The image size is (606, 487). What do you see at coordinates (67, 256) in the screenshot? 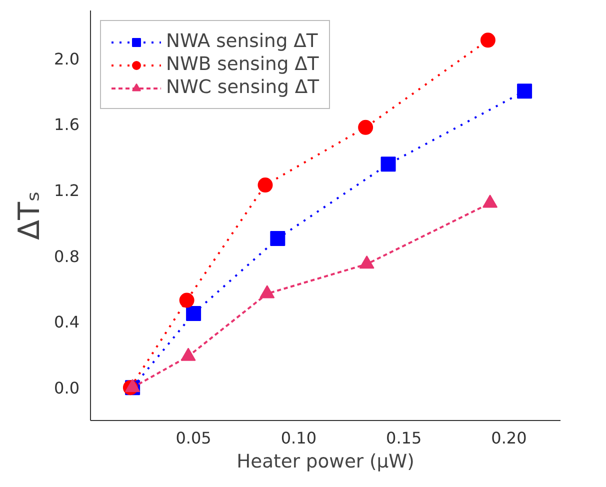
I see `y-tick-label: 0.8` at bounding box center [67, 256].